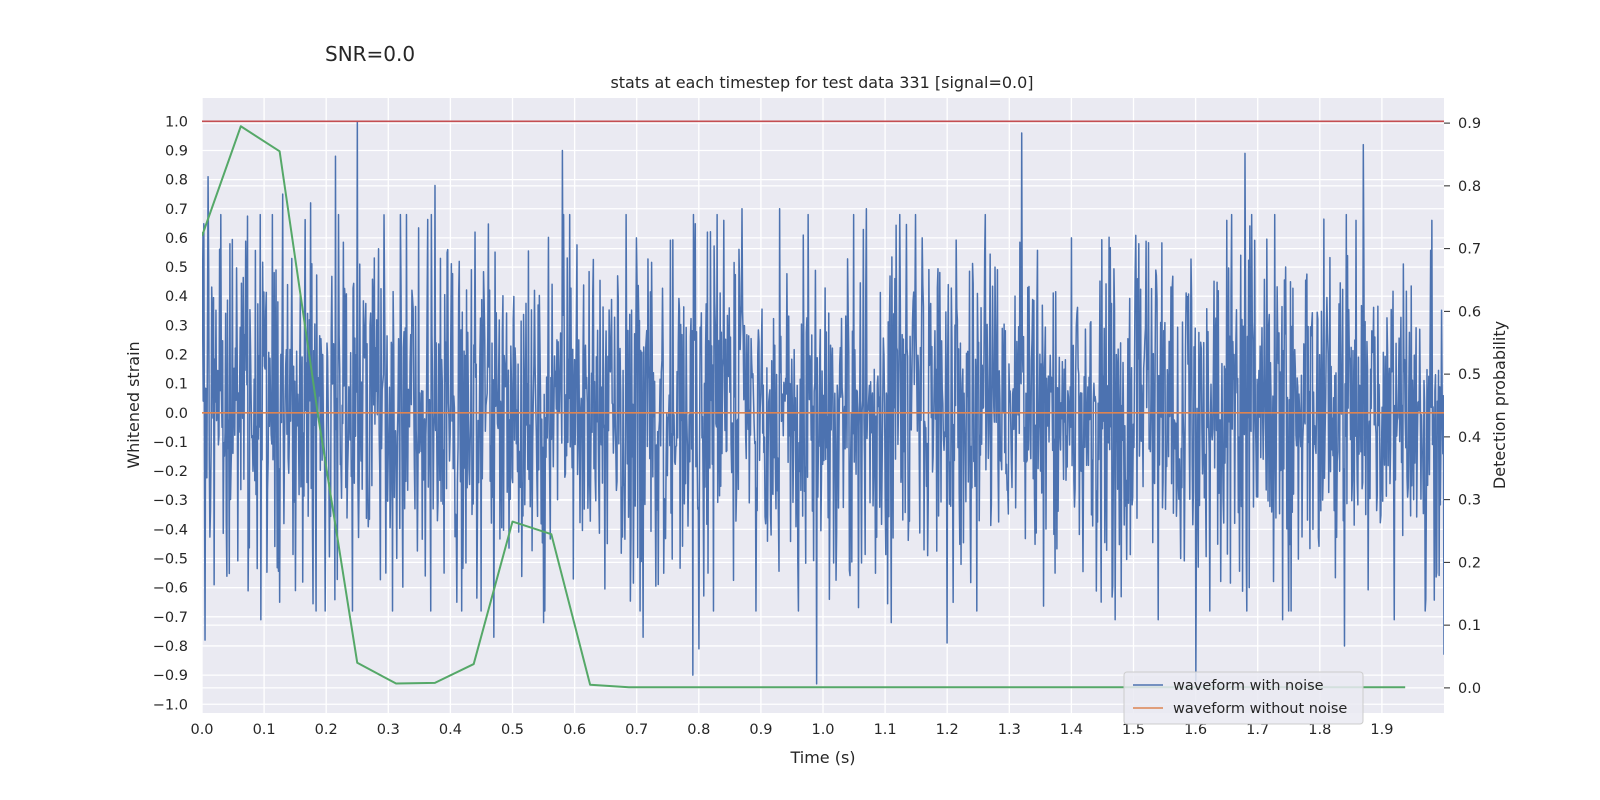  What do you see at coordinates (1381, 730) in the screenshot?
I see `x-tick-label: 1.9` at bounding box center [1381, 730].